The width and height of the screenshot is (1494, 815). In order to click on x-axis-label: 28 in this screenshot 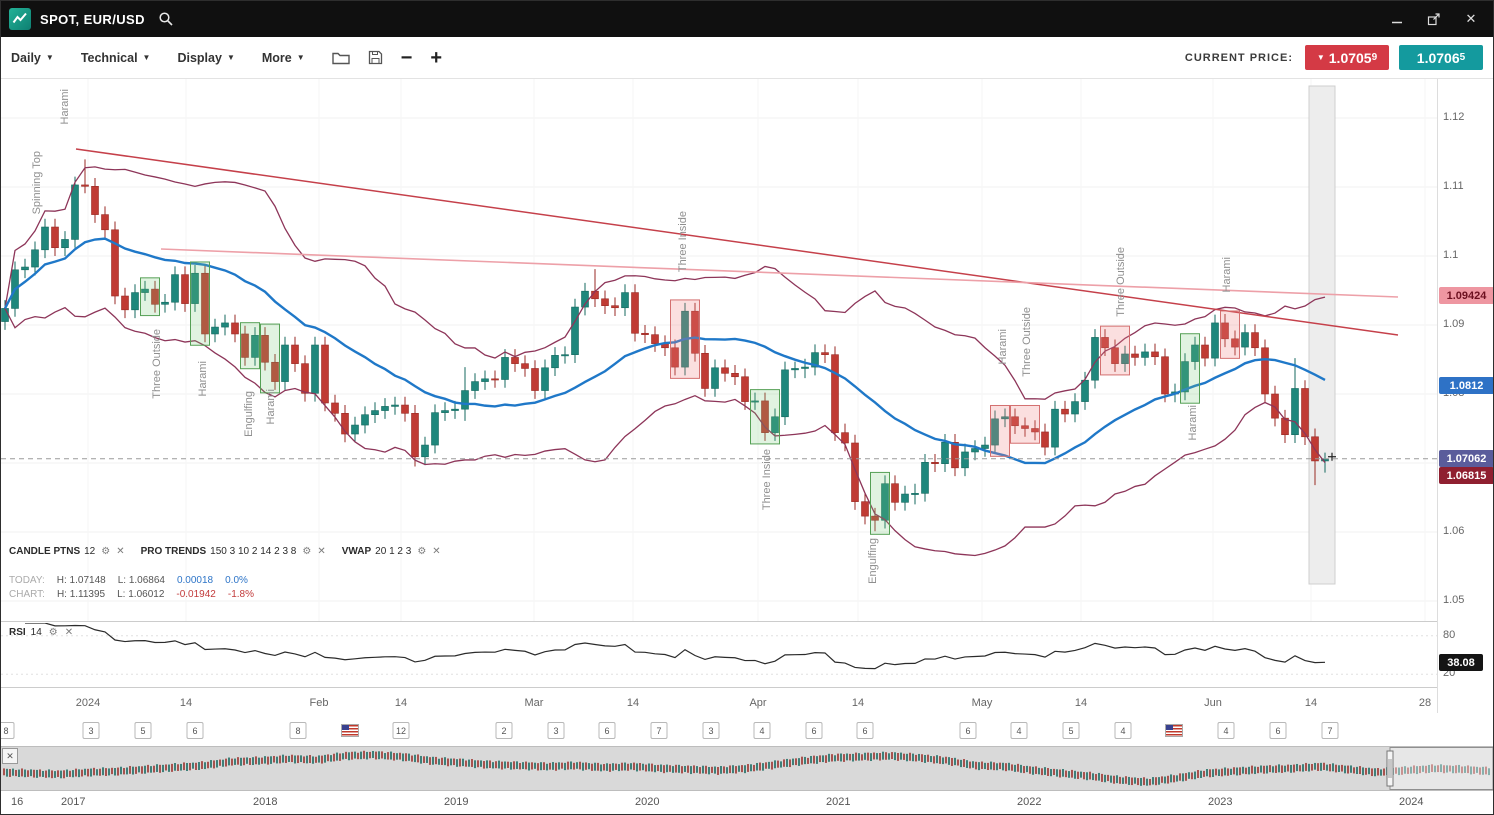, I will do `click(1425, 703)`.